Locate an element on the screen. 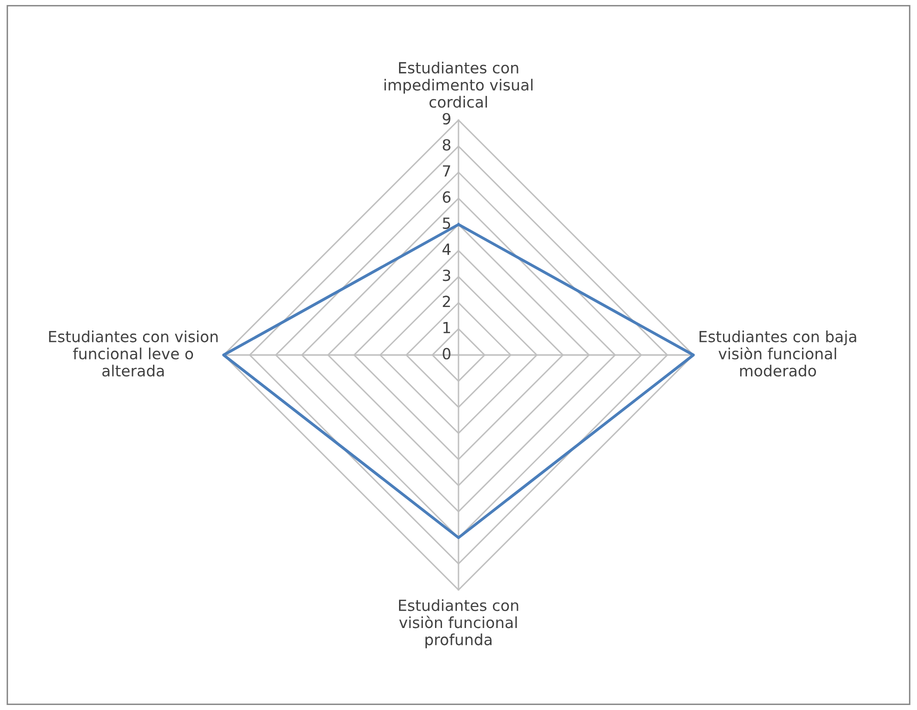  y-tick-label: 2 is located at coordinates (446, 302).